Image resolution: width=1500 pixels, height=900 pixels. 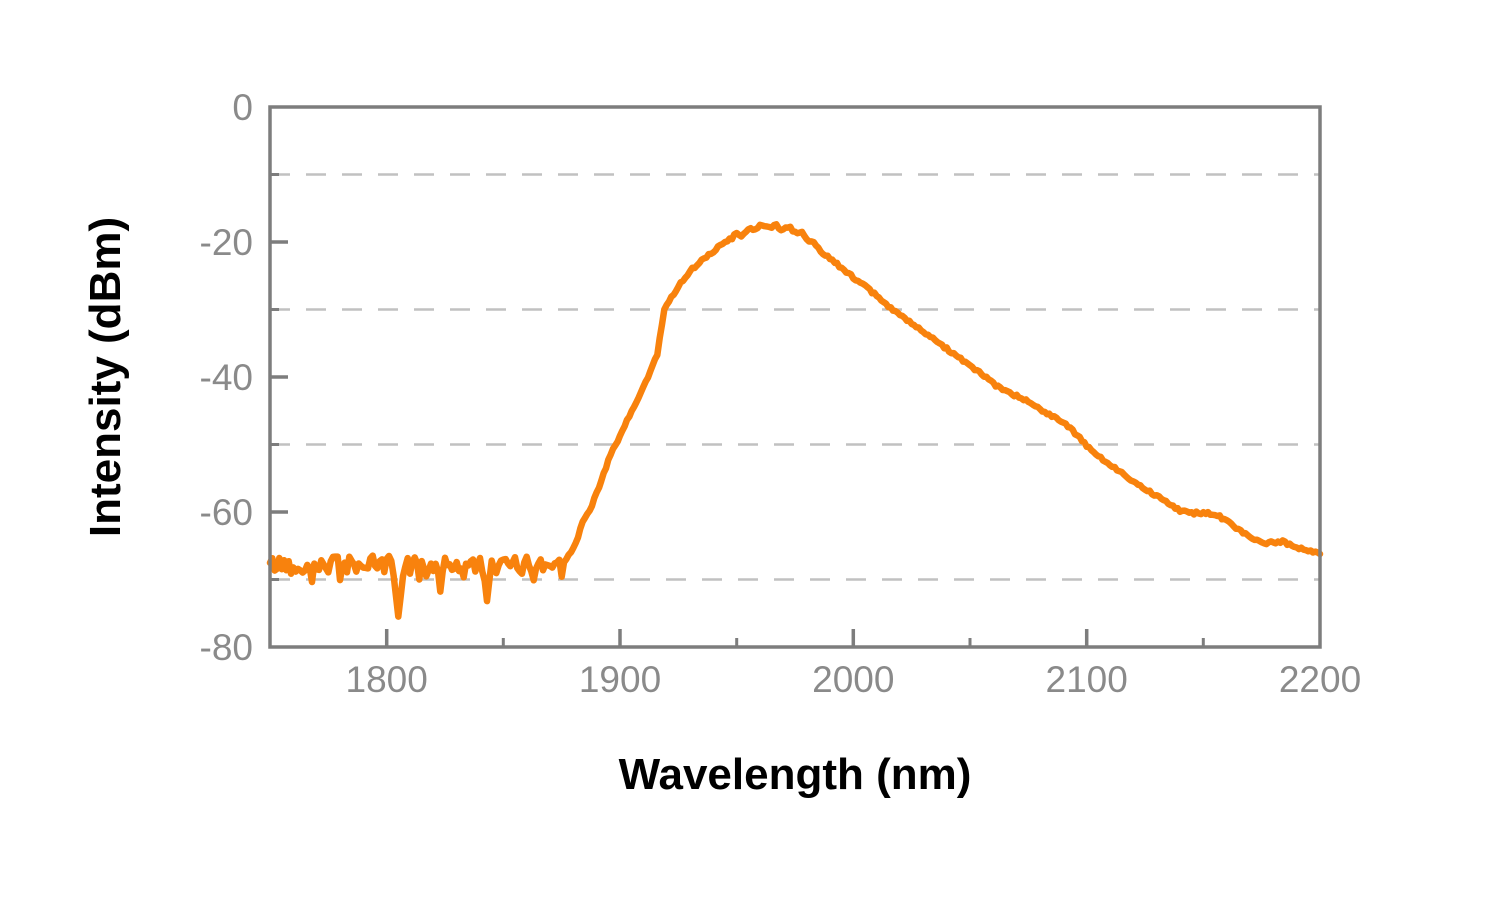 What do you see at coordinates (1320, 679) in the screenshot?
I see `x-tick-label: 2200` at bounding box center [1320, 679].